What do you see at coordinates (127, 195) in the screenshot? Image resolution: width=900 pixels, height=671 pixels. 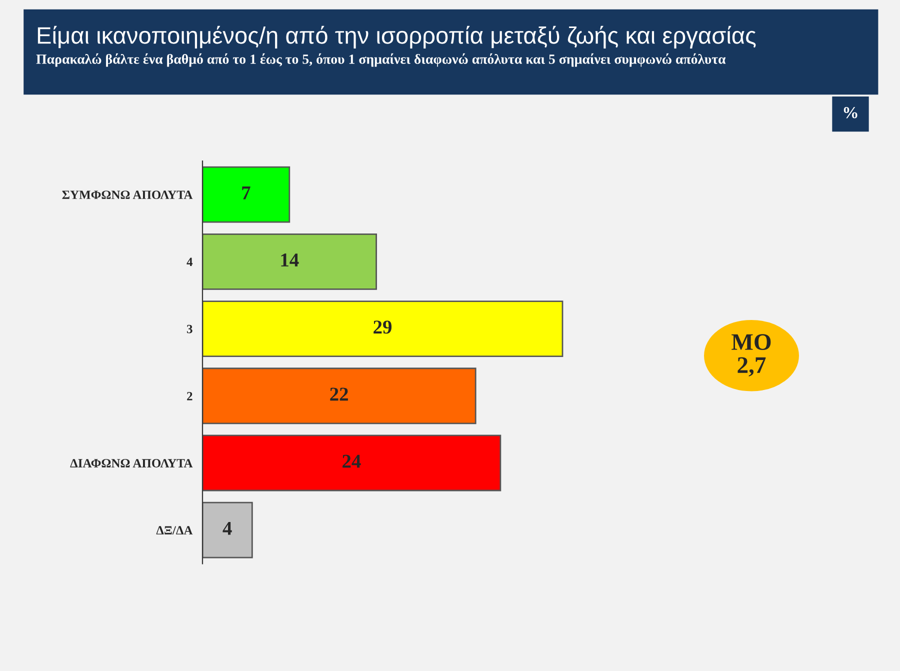 I see `y-tick-label: ΣΥΜΦΩΝΩ ΑΠΟΛΥΤΑ` at bounding box center [127, 195].